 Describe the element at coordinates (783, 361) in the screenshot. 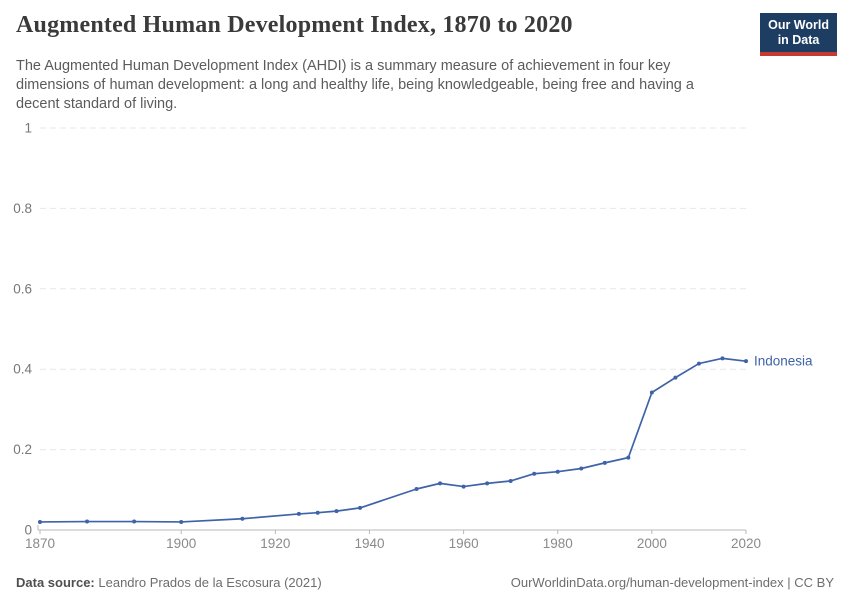

I see `series-label-indonesia: Indonesia` at that location.